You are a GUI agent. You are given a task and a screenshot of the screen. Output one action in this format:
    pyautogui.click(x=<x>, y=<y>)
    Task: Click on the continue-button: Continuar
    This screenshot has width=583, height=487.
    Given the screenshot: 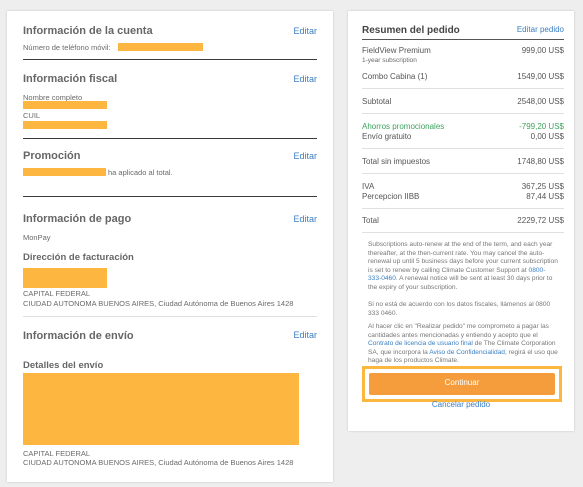 What is the action you would take?
    pyautogui.click(x=462, y=384)
    